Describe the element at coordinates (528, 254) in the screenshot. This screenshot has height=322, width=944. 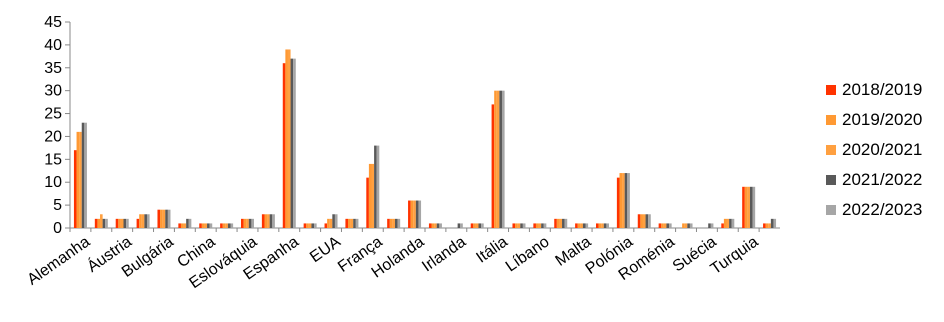
I see `x-category-label: Líbano` at that location.